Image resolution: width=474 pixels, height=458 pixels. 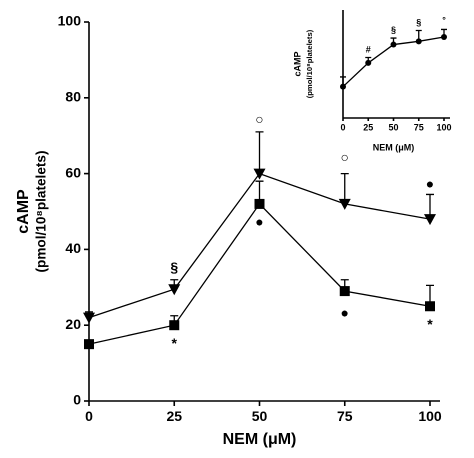 I want to click on y-tick-label: 100, so click(x=70, y=21).